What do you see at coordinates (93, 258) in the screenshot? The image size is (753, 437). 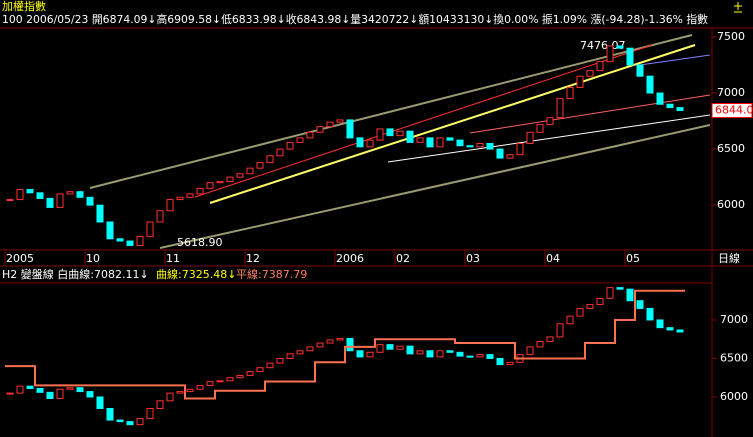 I see `x-tick-label: 10` at bounding box center [93, 258].